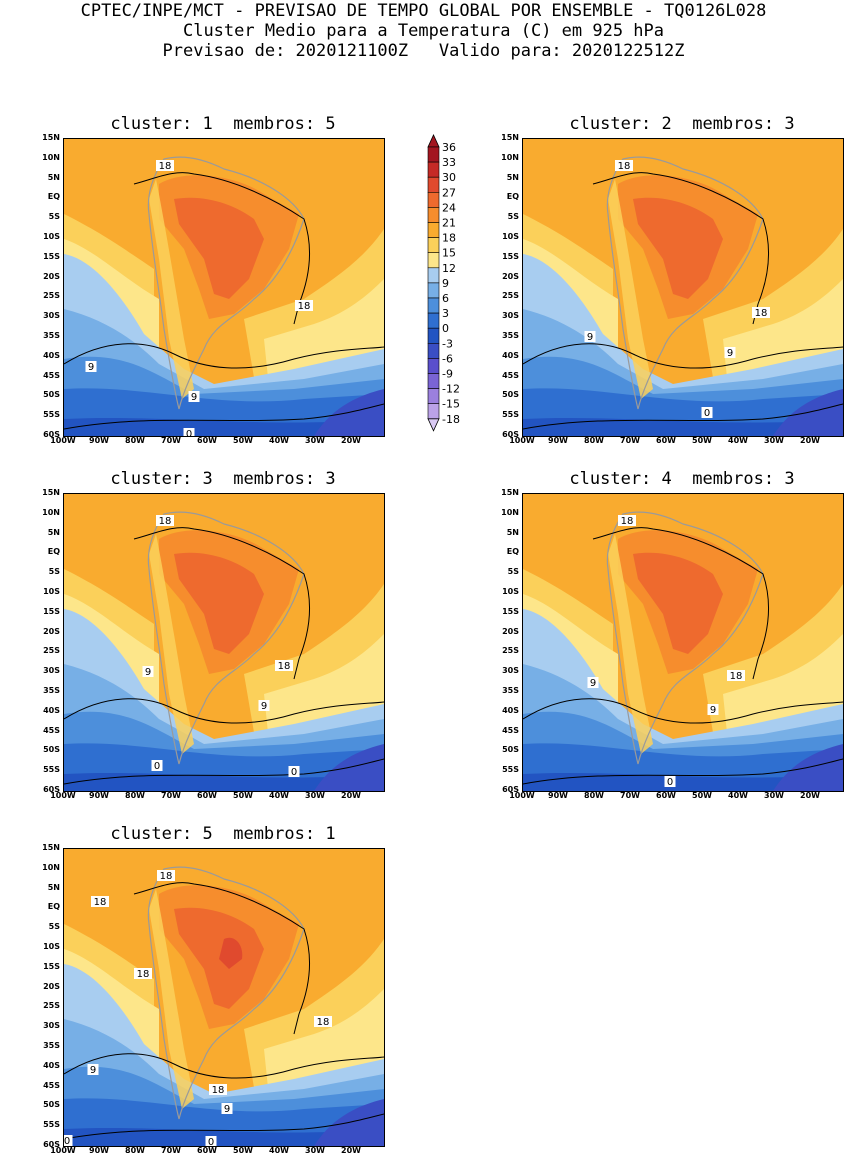  What do you see at coordinates (510, 434) in the screenshot?
I see `lat-label: 60S` at bounding box center [510, 434].